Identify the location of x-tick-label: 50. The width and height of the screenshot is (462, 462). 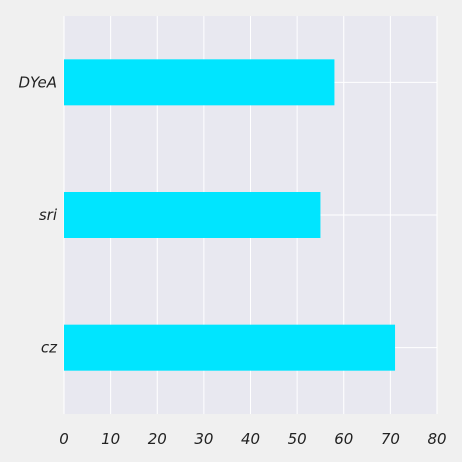
(297, 439).